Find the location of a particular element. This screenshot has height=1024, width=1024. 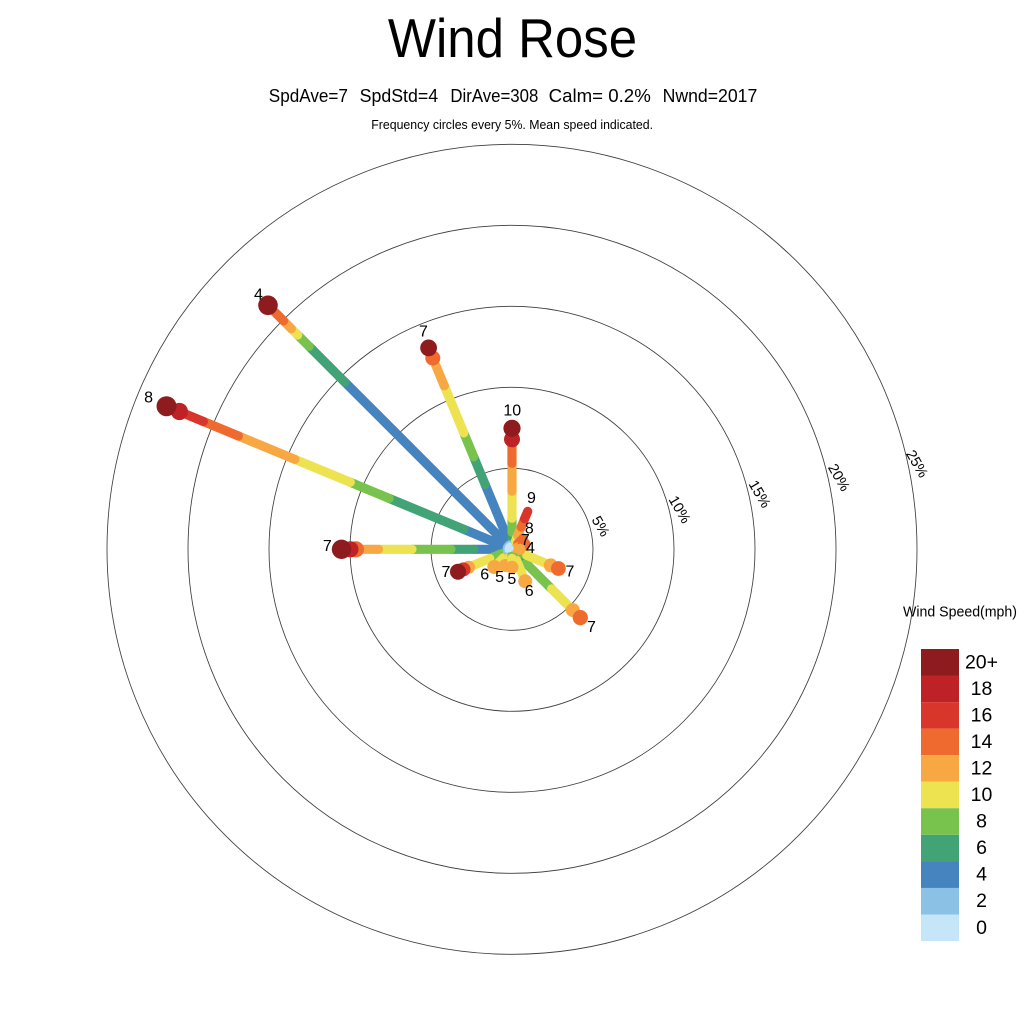

svg-text: 9 is located at coordinates (531, 498).